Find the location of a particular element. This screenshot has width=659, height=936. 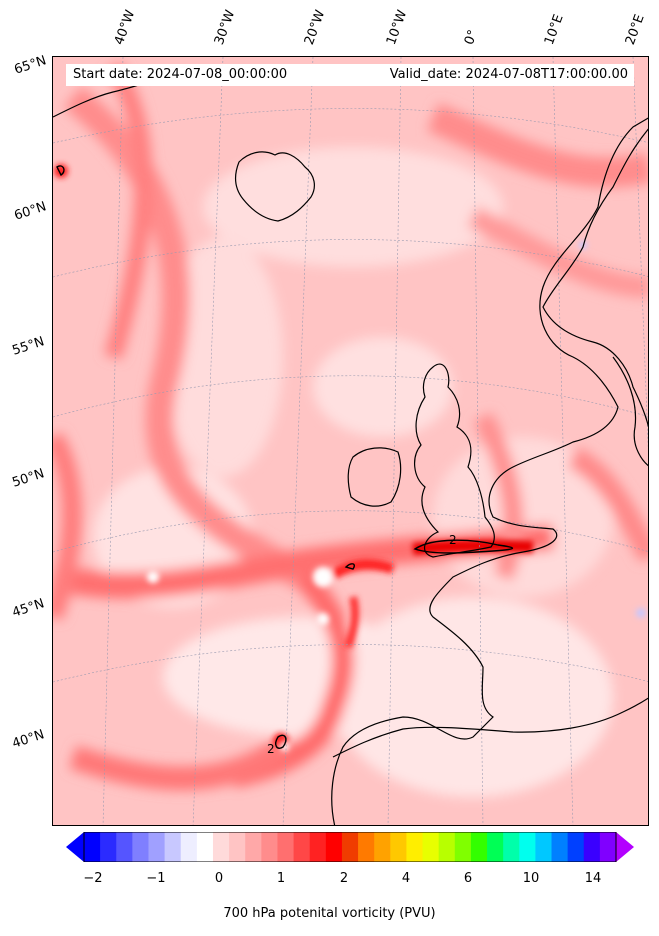

lon-label-20w: 20°W is located at coordinates (315, 27).